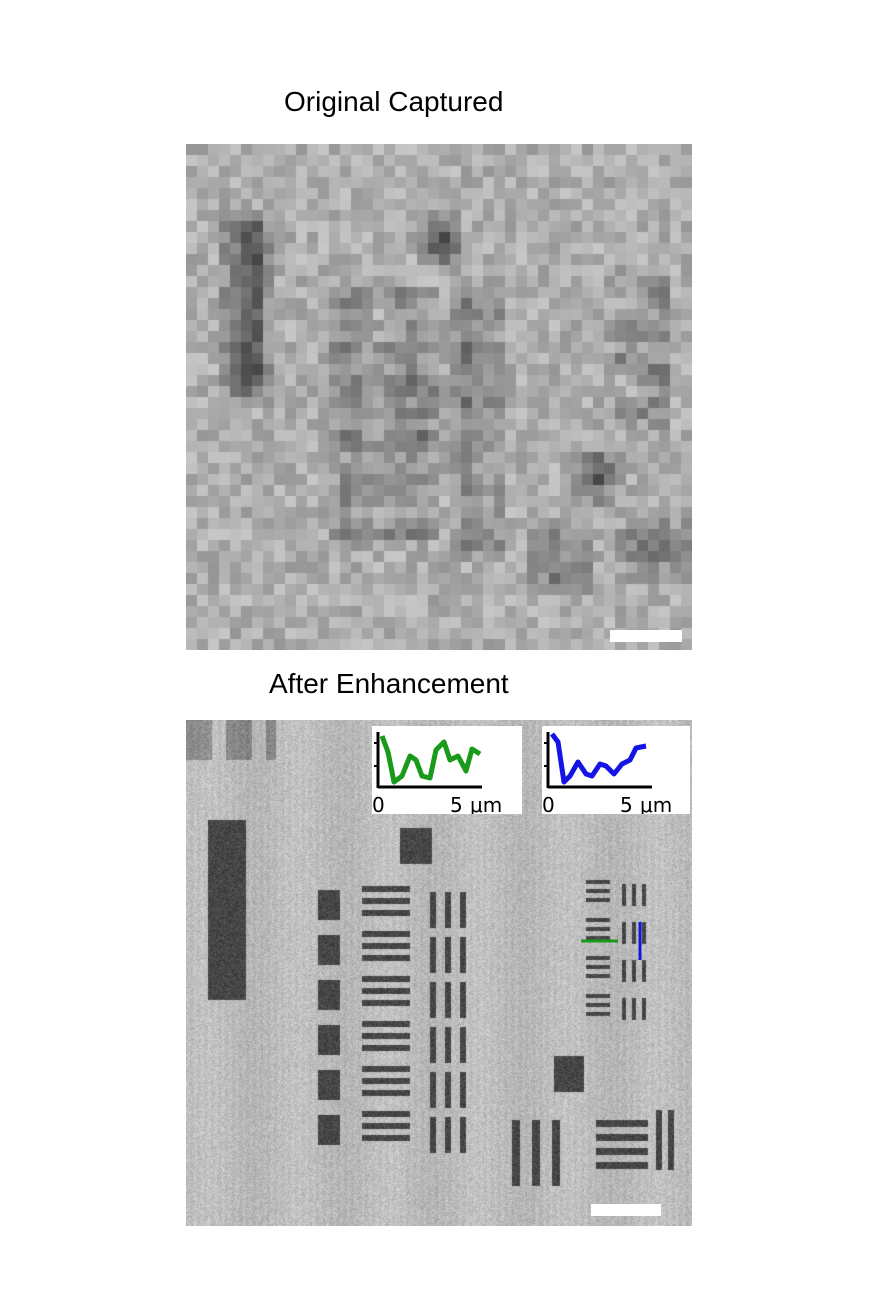  I want to click on green-profile-inset: 0 5 μm, so click(447, 771).